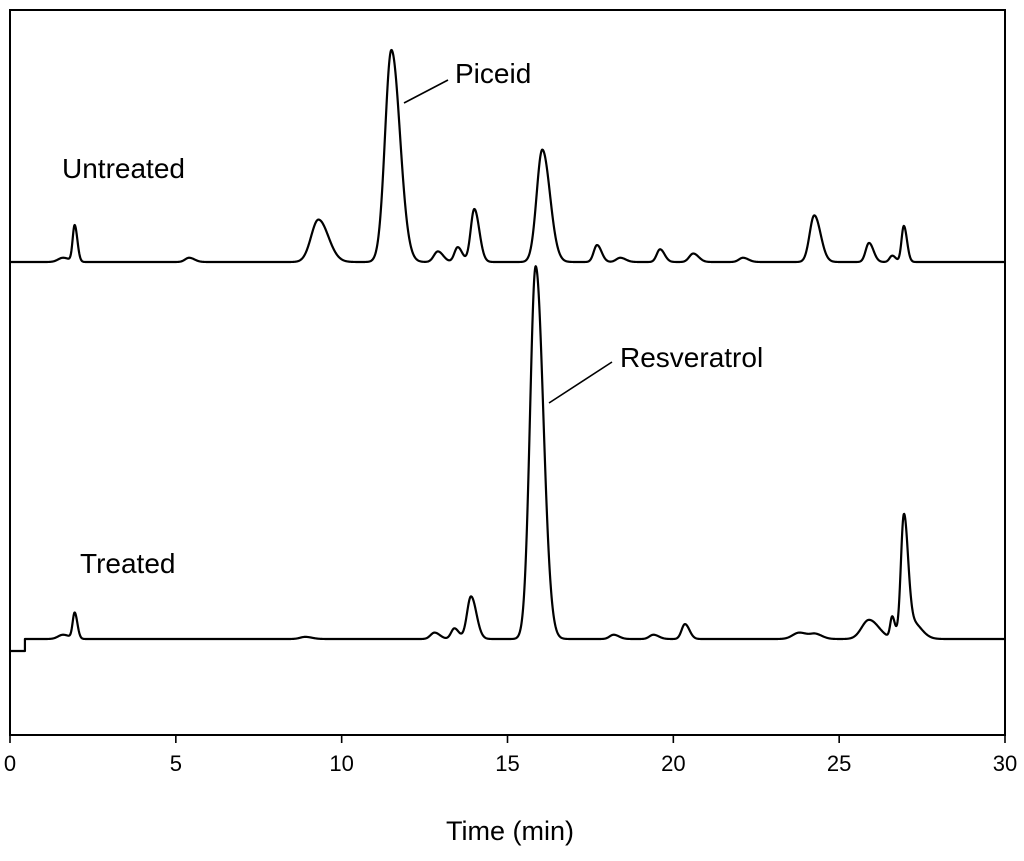 This screenshot has height=861, width=1024. What do you see at coordinates (839, 763) in the screenshot?
I see `x-tick-label: 25` at bounding box center [839, 763].